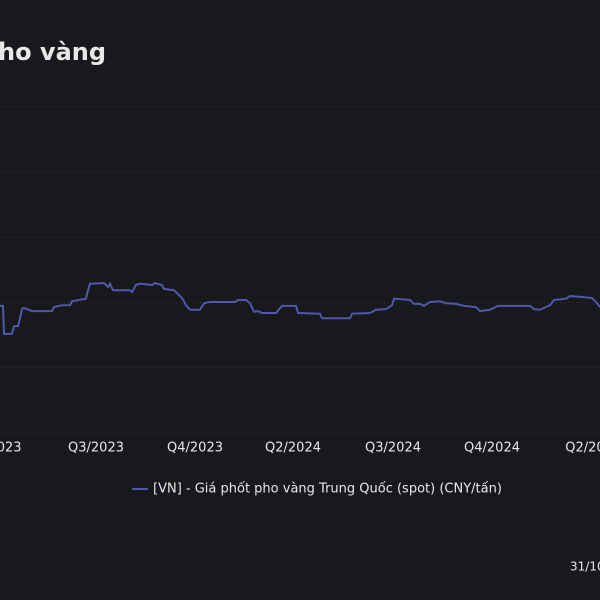 This screenshot has width=600, height=600. What do you see at coordinates (293, 448) in the screenshot?
I see `x-tick-label: Q2/2024` at bounding box center [293, 448].